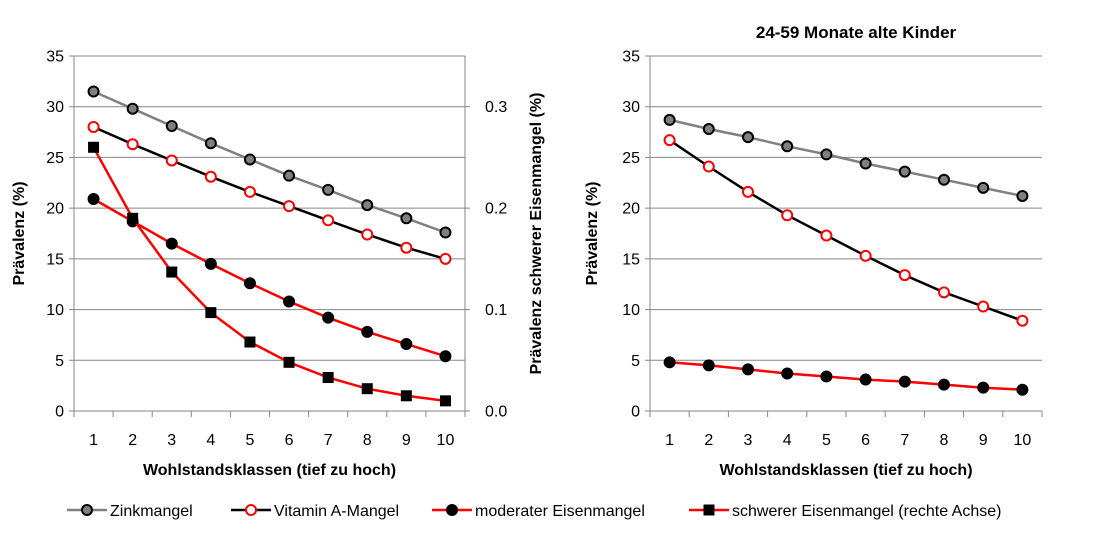 Image resolution: width=1110 pixels, height=546 pixels. Describe the element at coordinates (904, 440) in the screenshot. I see `x-tick-label: 7` at that location.